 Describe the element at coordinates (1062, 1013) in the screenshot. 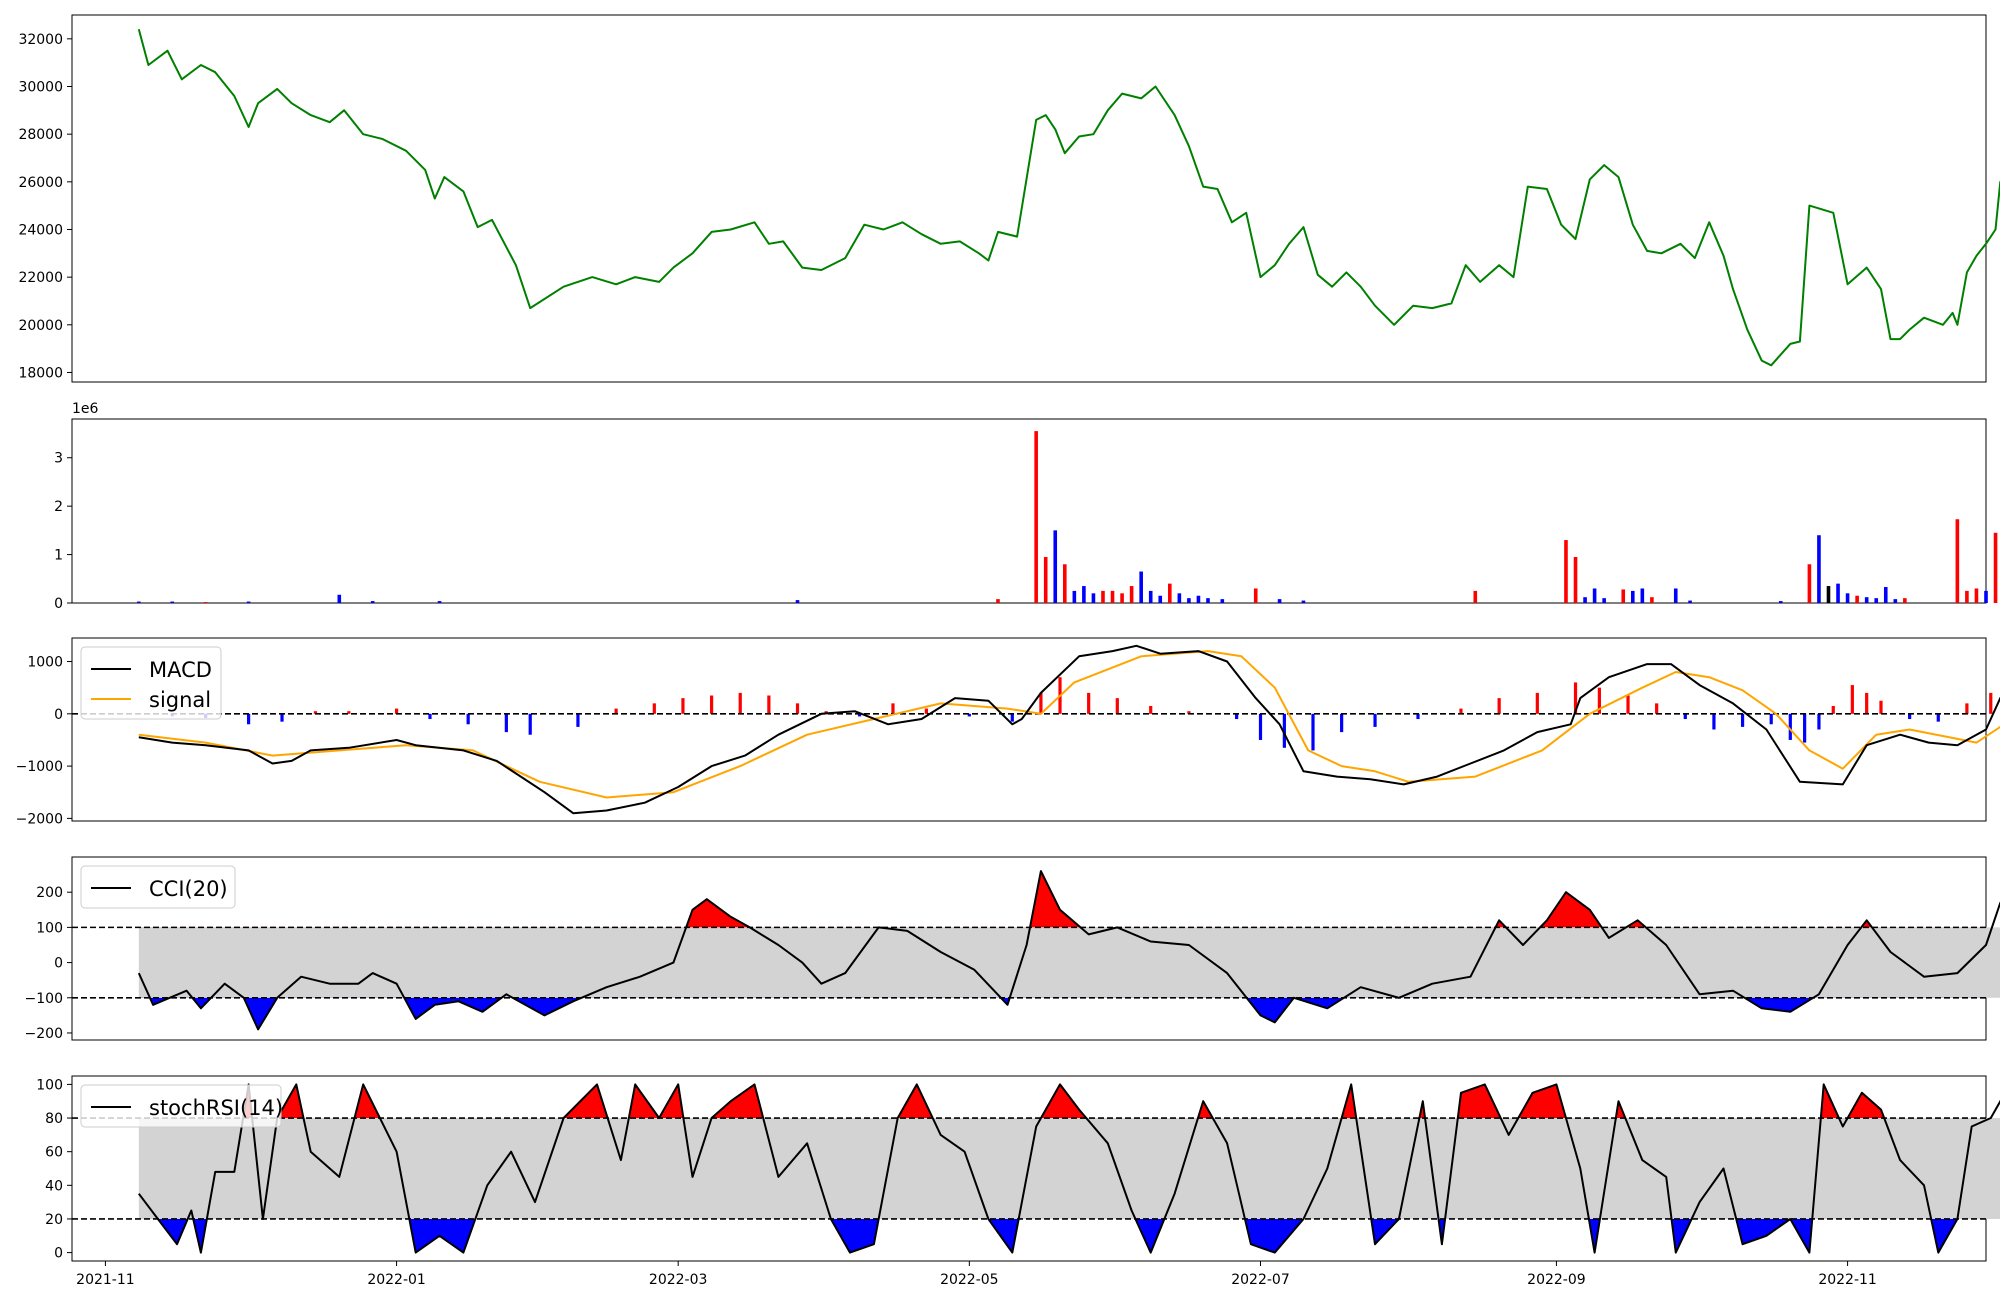

I see `cci-oversold-fill` at that location.